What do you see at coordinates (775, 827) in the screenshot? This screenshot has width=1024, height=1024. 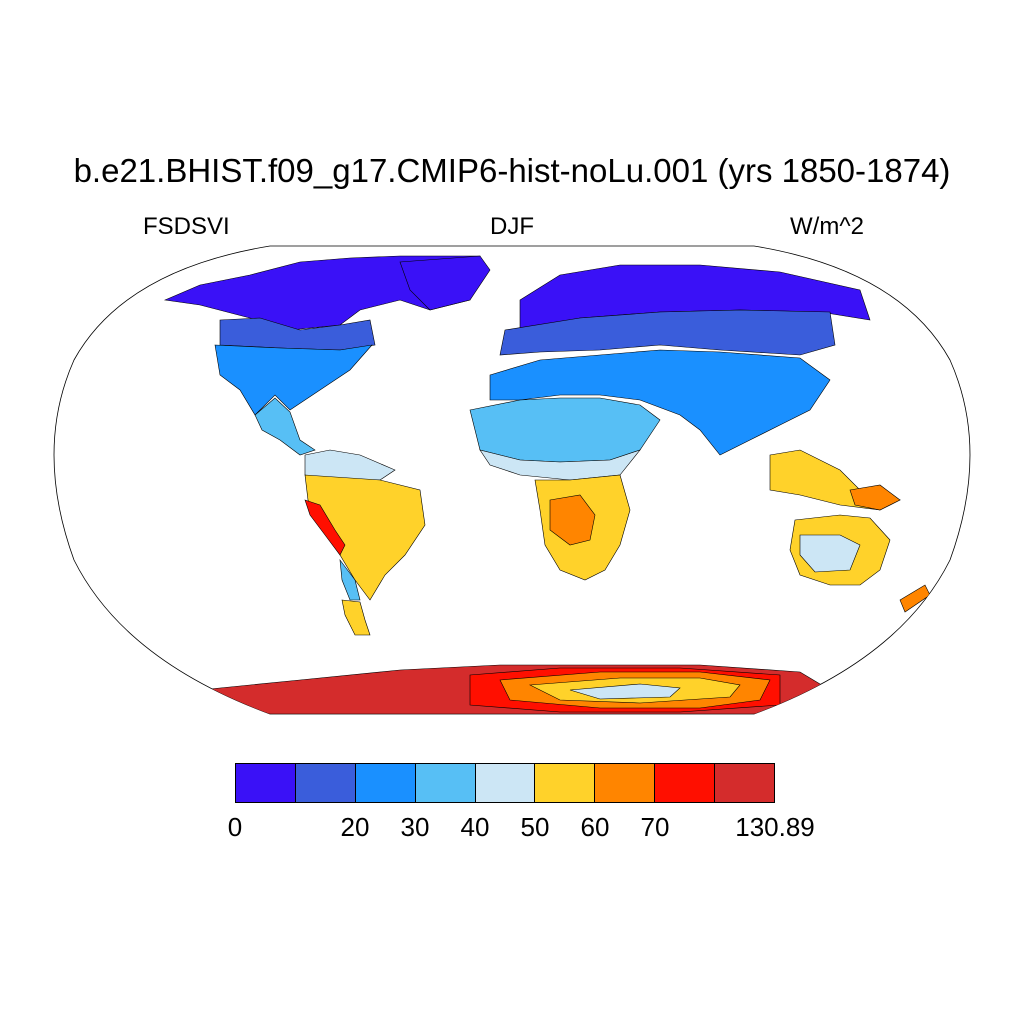 I see `colorbar-label: 130.89` at bounding box center [775, 827].